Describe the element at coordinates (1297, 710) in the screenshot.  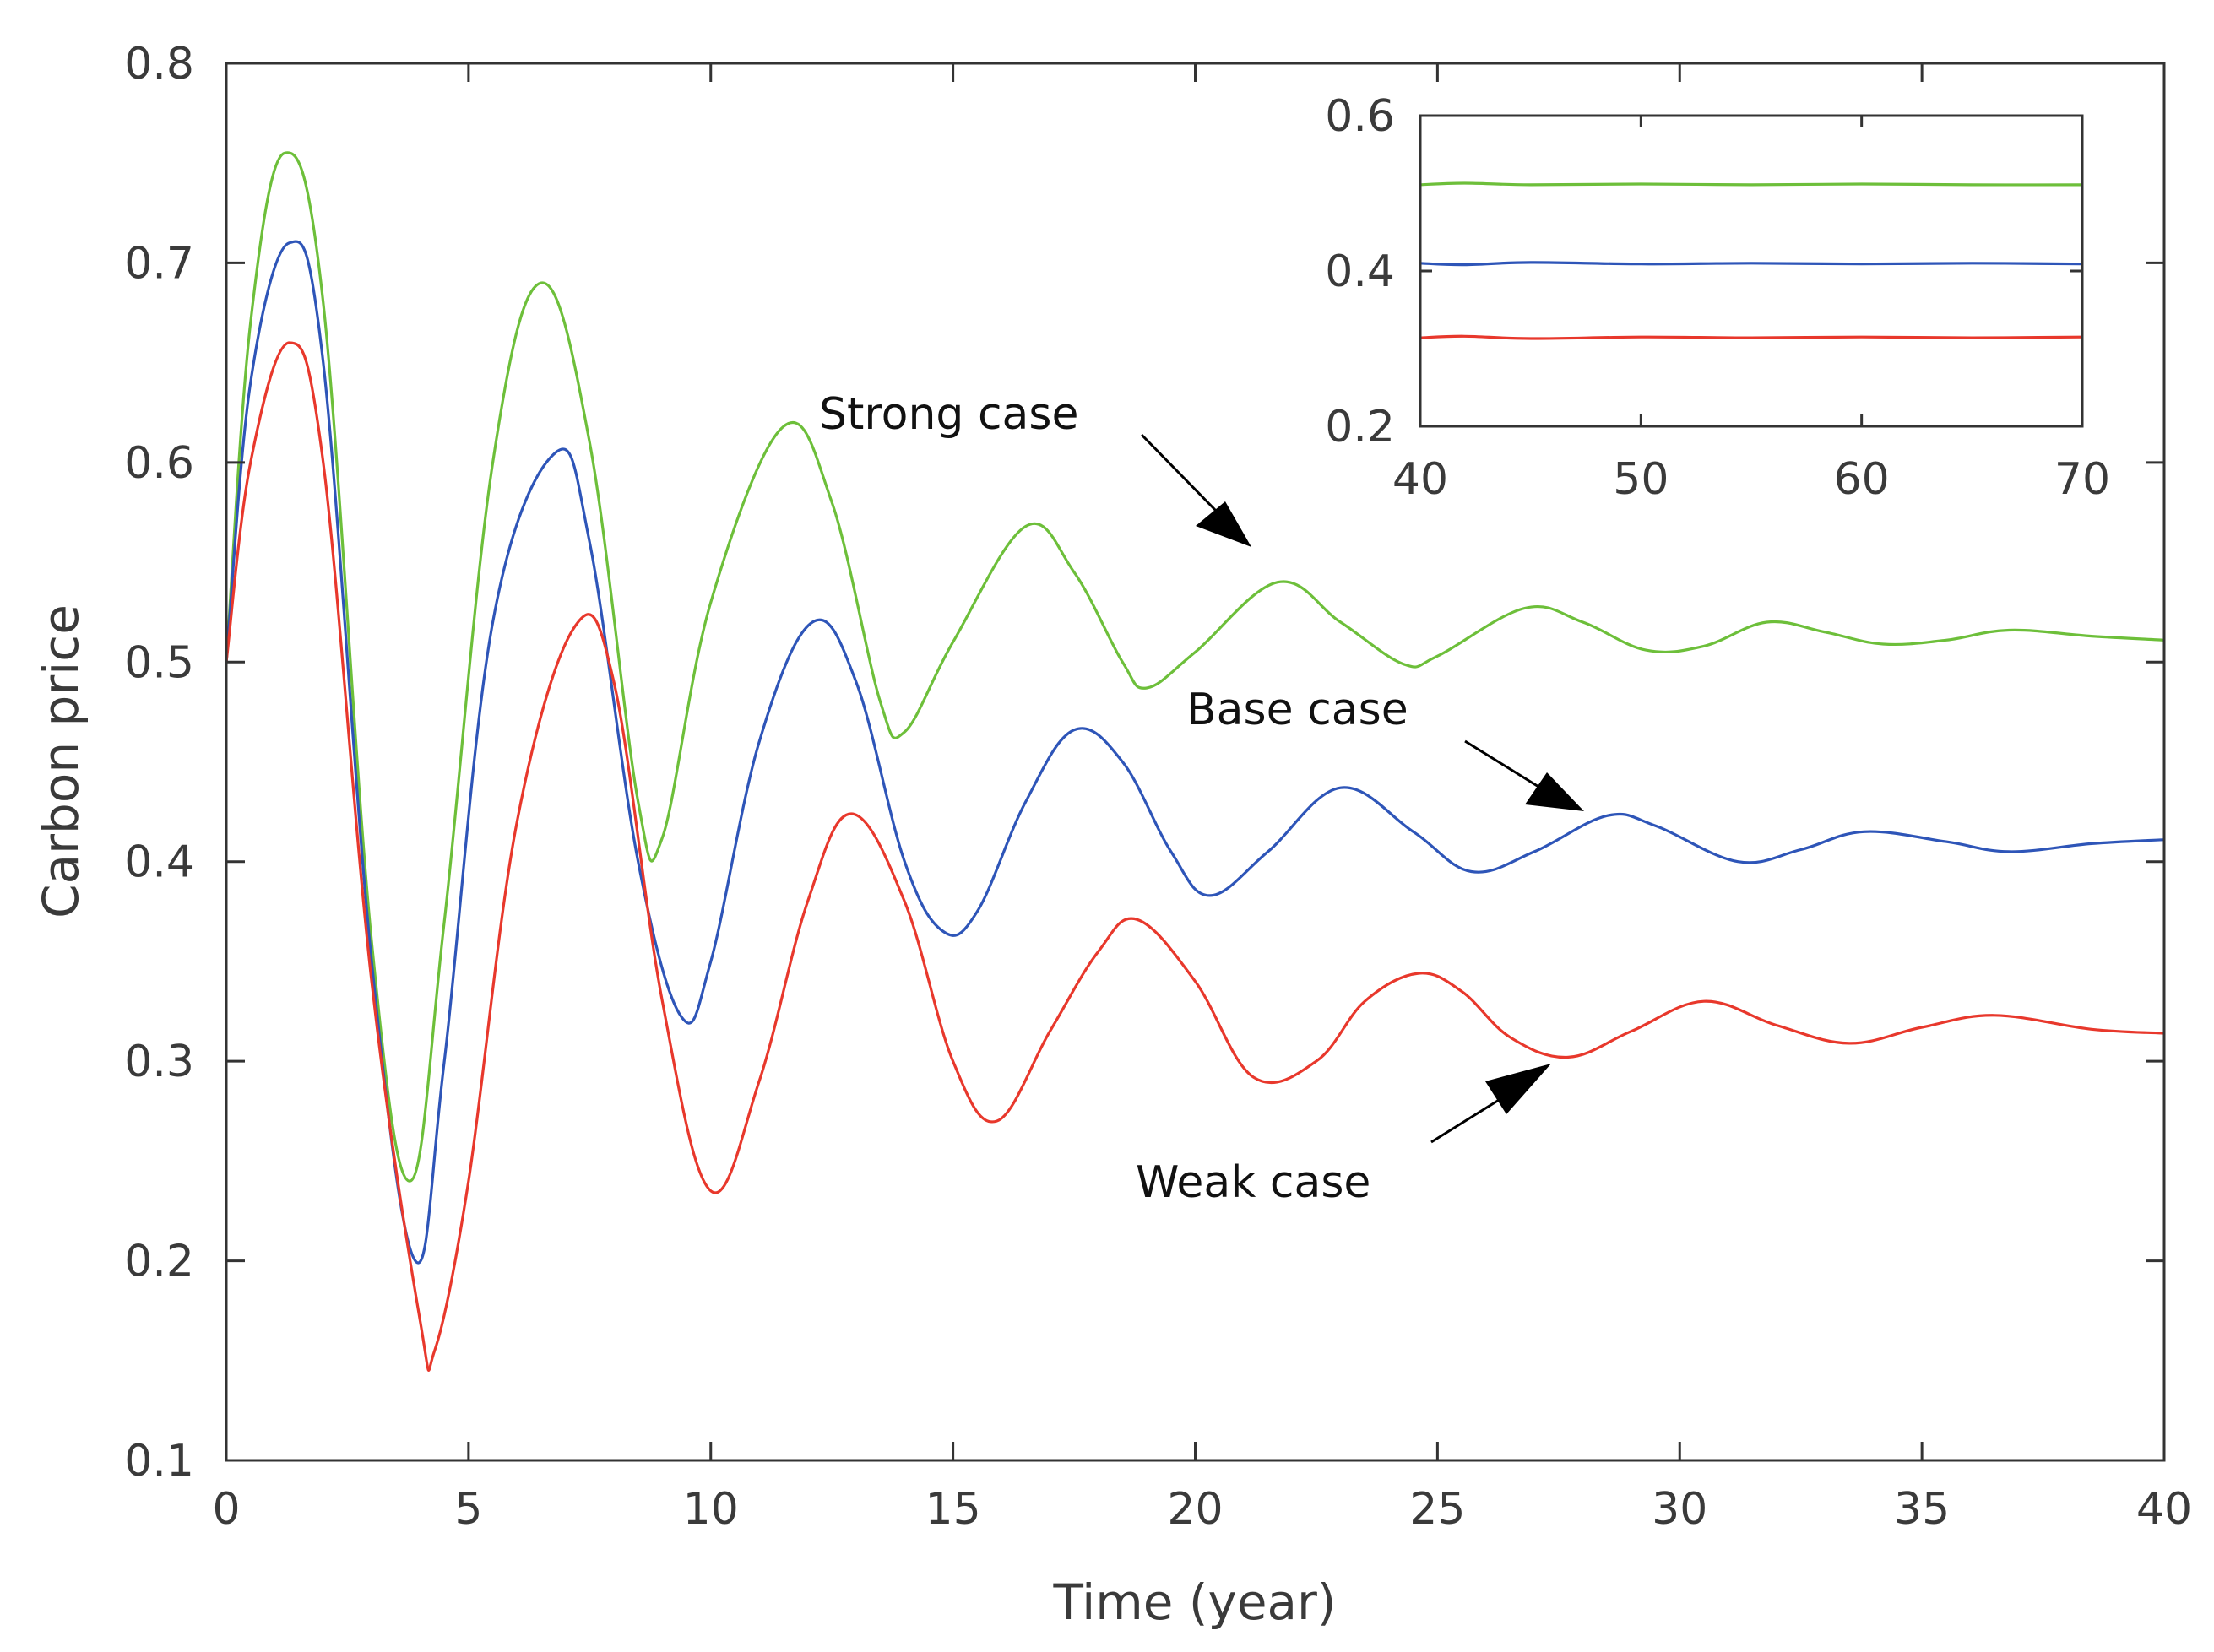
I see `base-case-label: Base case` at that location.